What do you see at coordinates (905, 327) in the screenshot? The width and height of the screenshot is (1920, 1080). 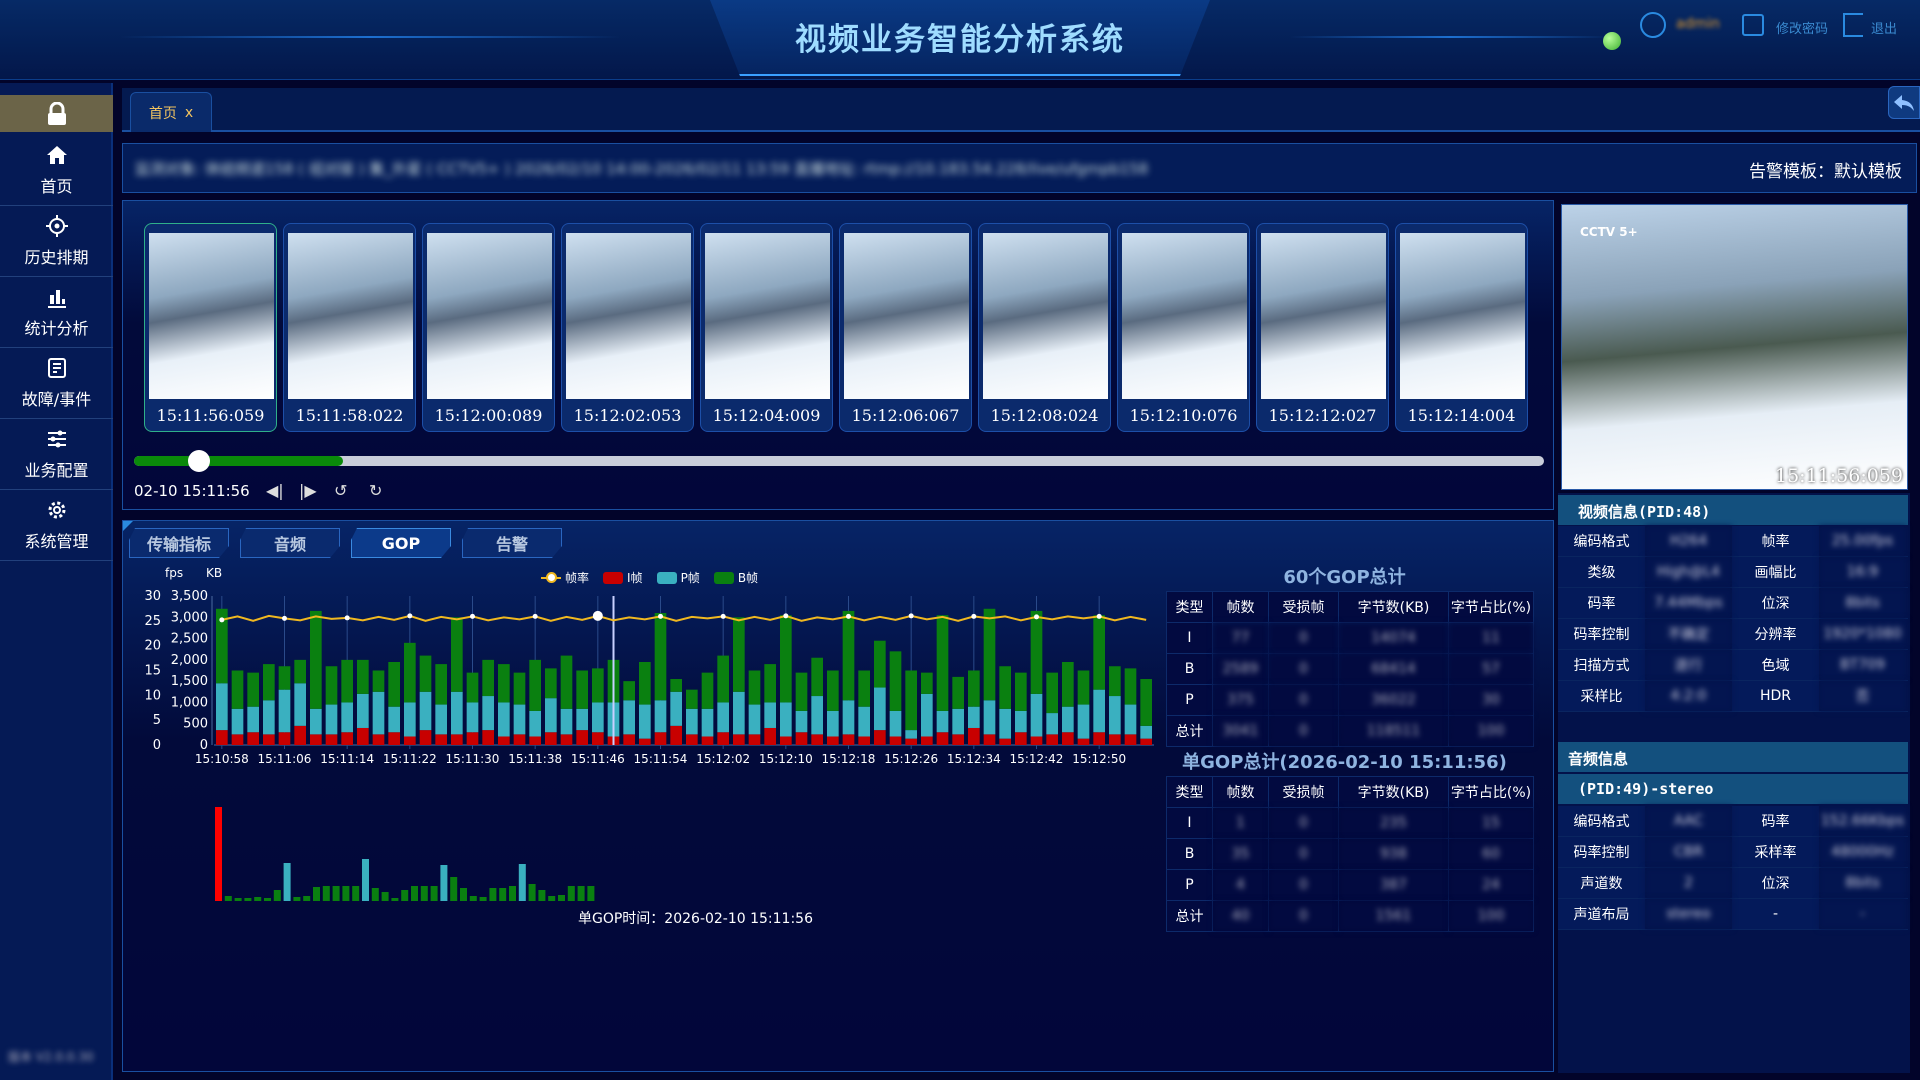 I see `thumbnail: 15:12:06:067` at bounding box center [905, 327].